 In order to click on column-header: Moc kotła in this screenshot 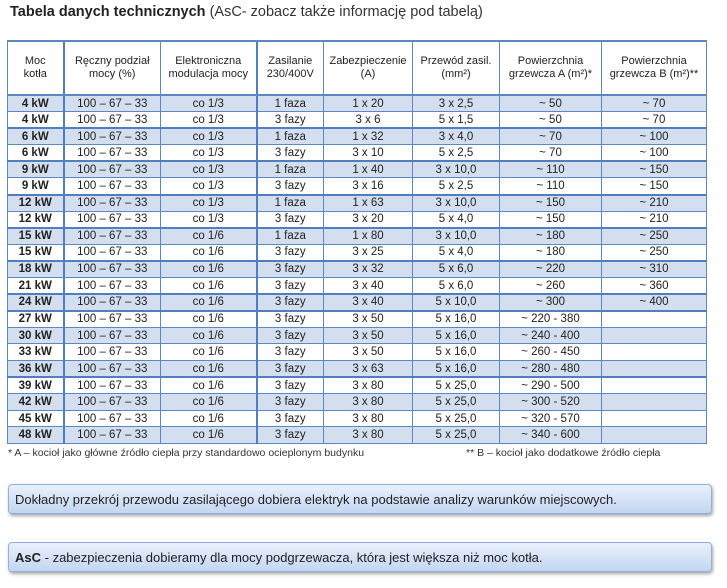, I will do `click(35, 68)`.